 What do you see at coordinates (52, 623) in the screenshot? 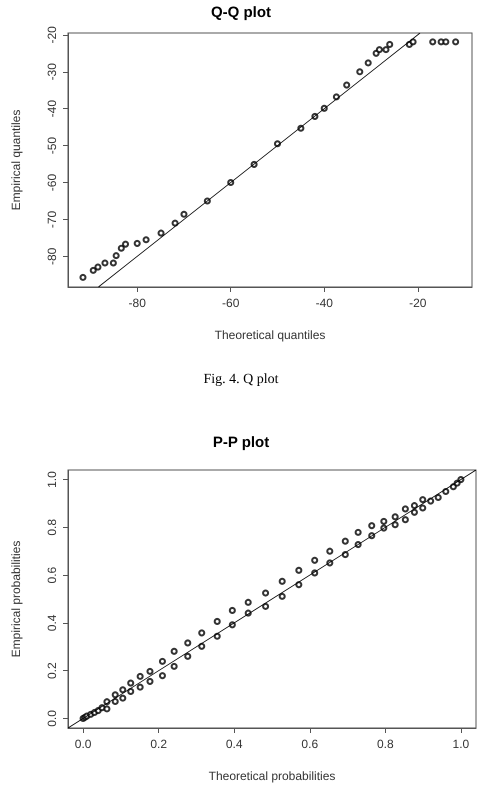
I see `y-tick-label: 0.4` at bounding box center [52, 623].